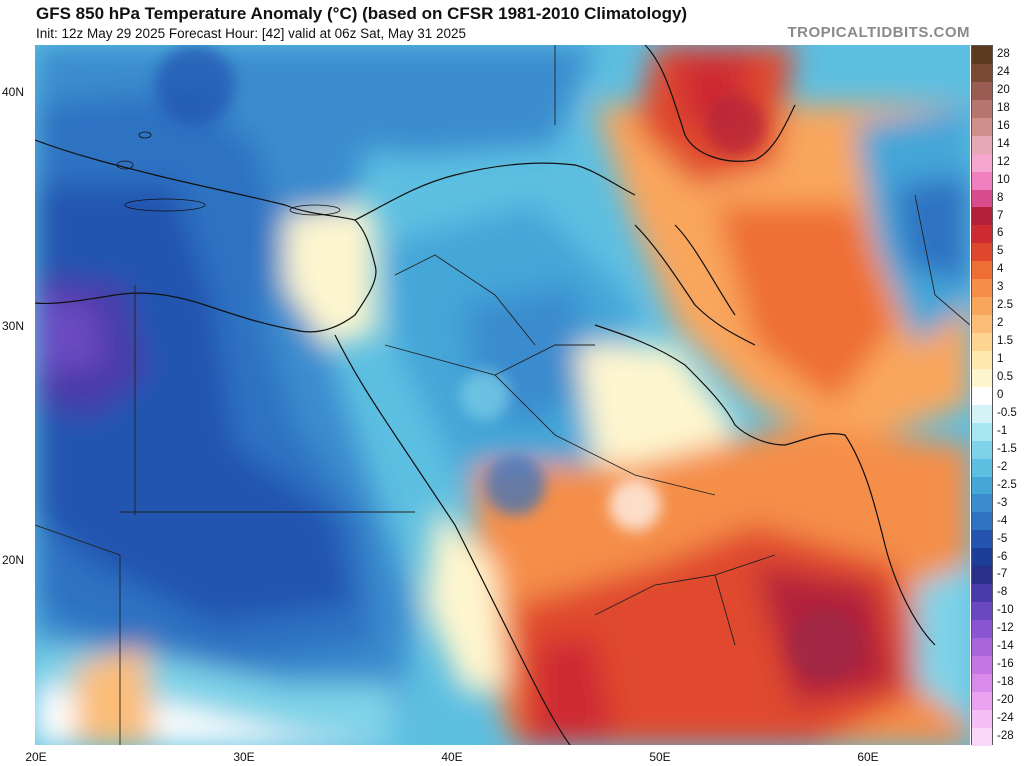 This screenshot has width=1024, height=766. What do you see at coordinates (1007, 448) in the screenshot?
I see `colorbar-tick-label: -1.5` at bounding box center [1007, 448].